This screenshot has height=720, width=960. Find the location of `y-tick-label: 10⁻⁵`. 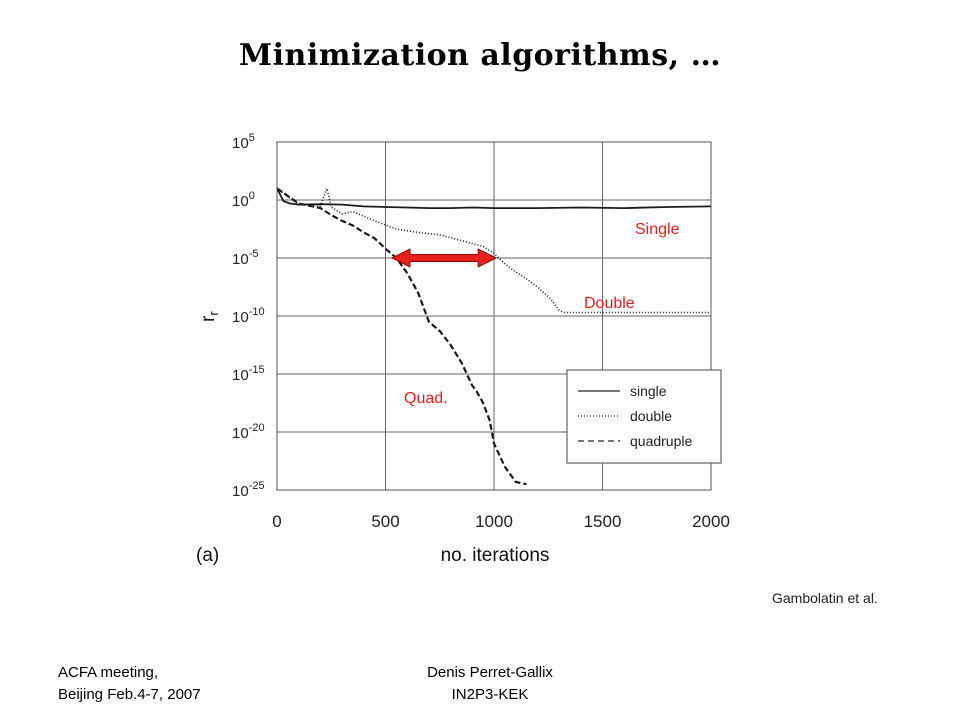

y-tick-label: 10⁻⁵ is located at coordinates (245, 258).